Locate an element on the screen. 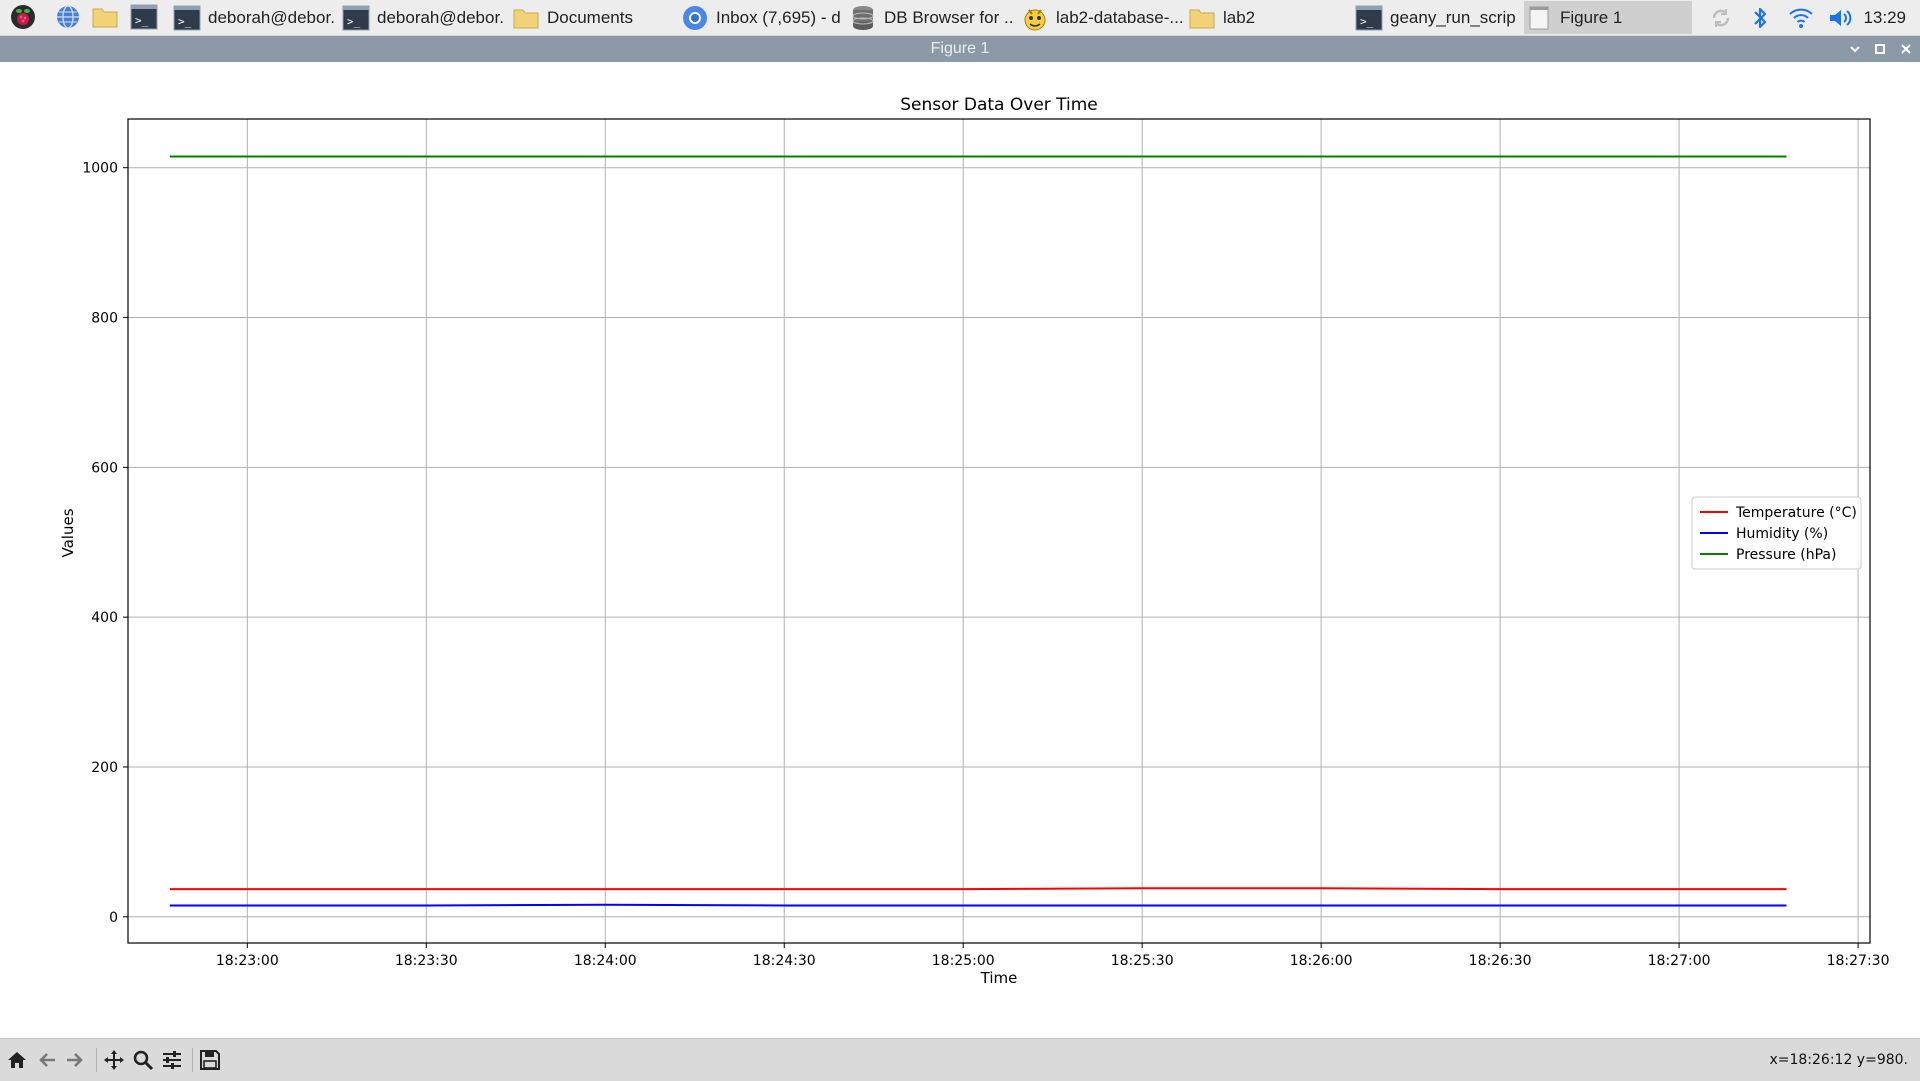 Image resolution: width=1920 pixels, height=1081 pixels. x-tick-label: 18:23:30 is located at coordinates (426, 961).